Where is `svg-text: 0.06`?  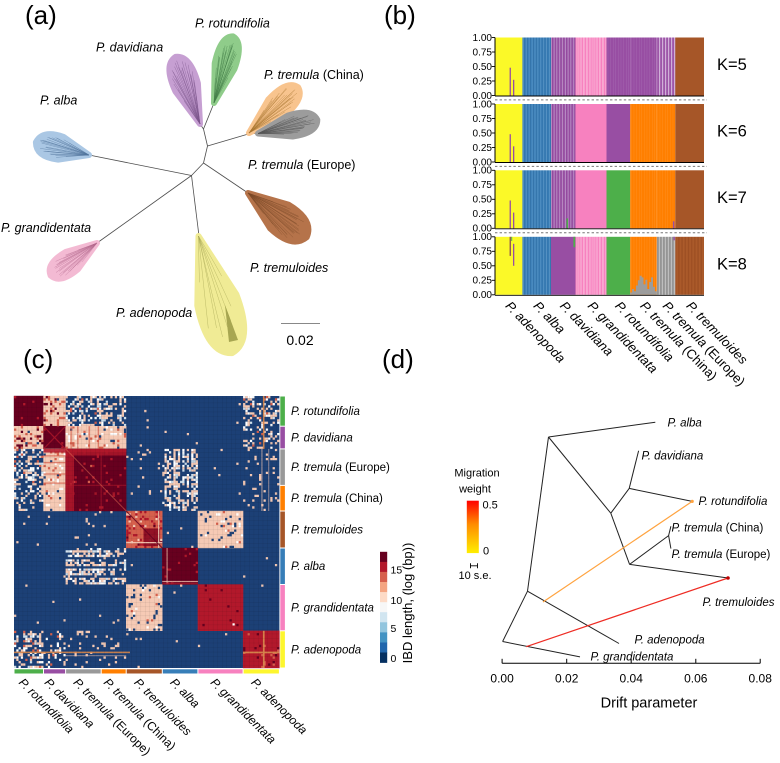
svg-text: 0.06 is located at coordinates (696, 679).